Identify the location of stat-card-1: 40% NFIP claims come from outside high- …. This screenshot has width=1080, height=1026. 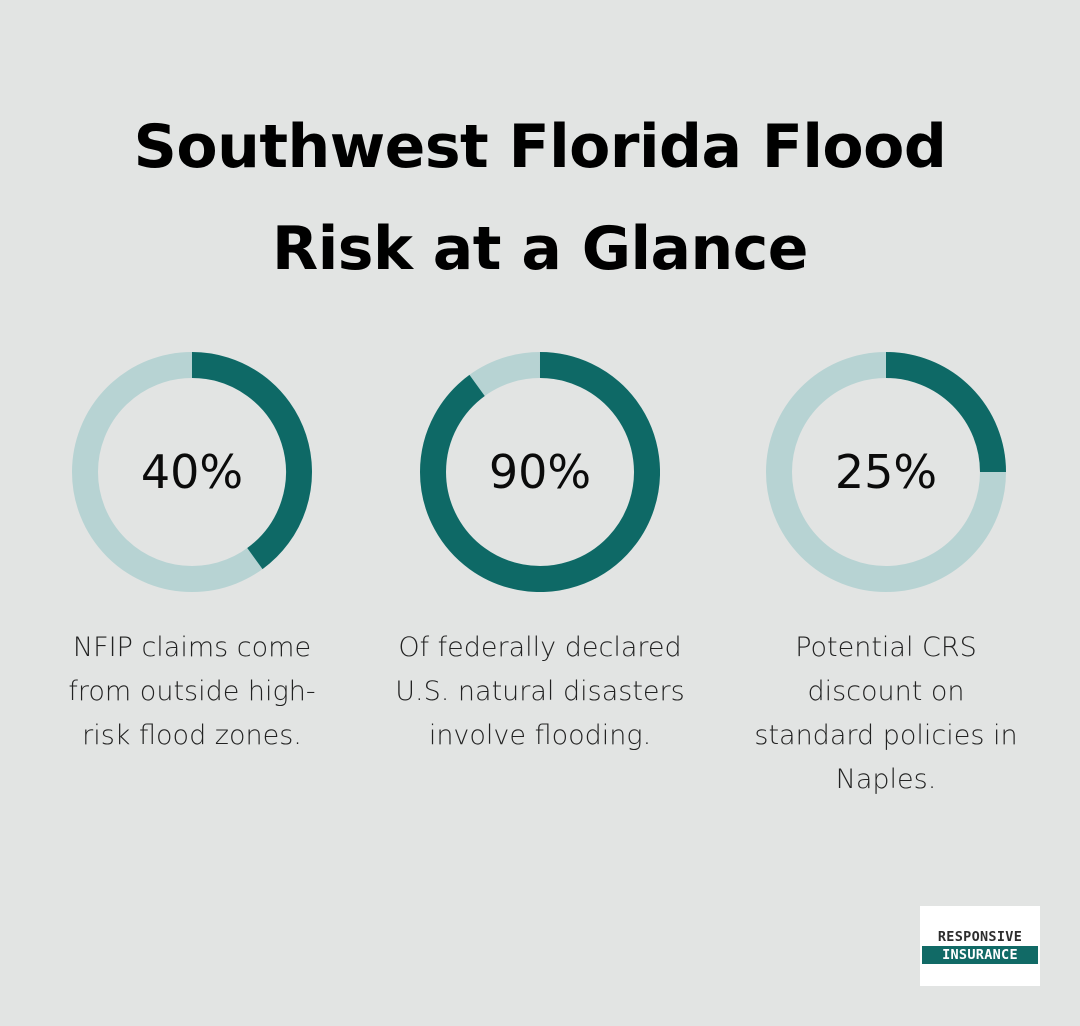
(192, 555).